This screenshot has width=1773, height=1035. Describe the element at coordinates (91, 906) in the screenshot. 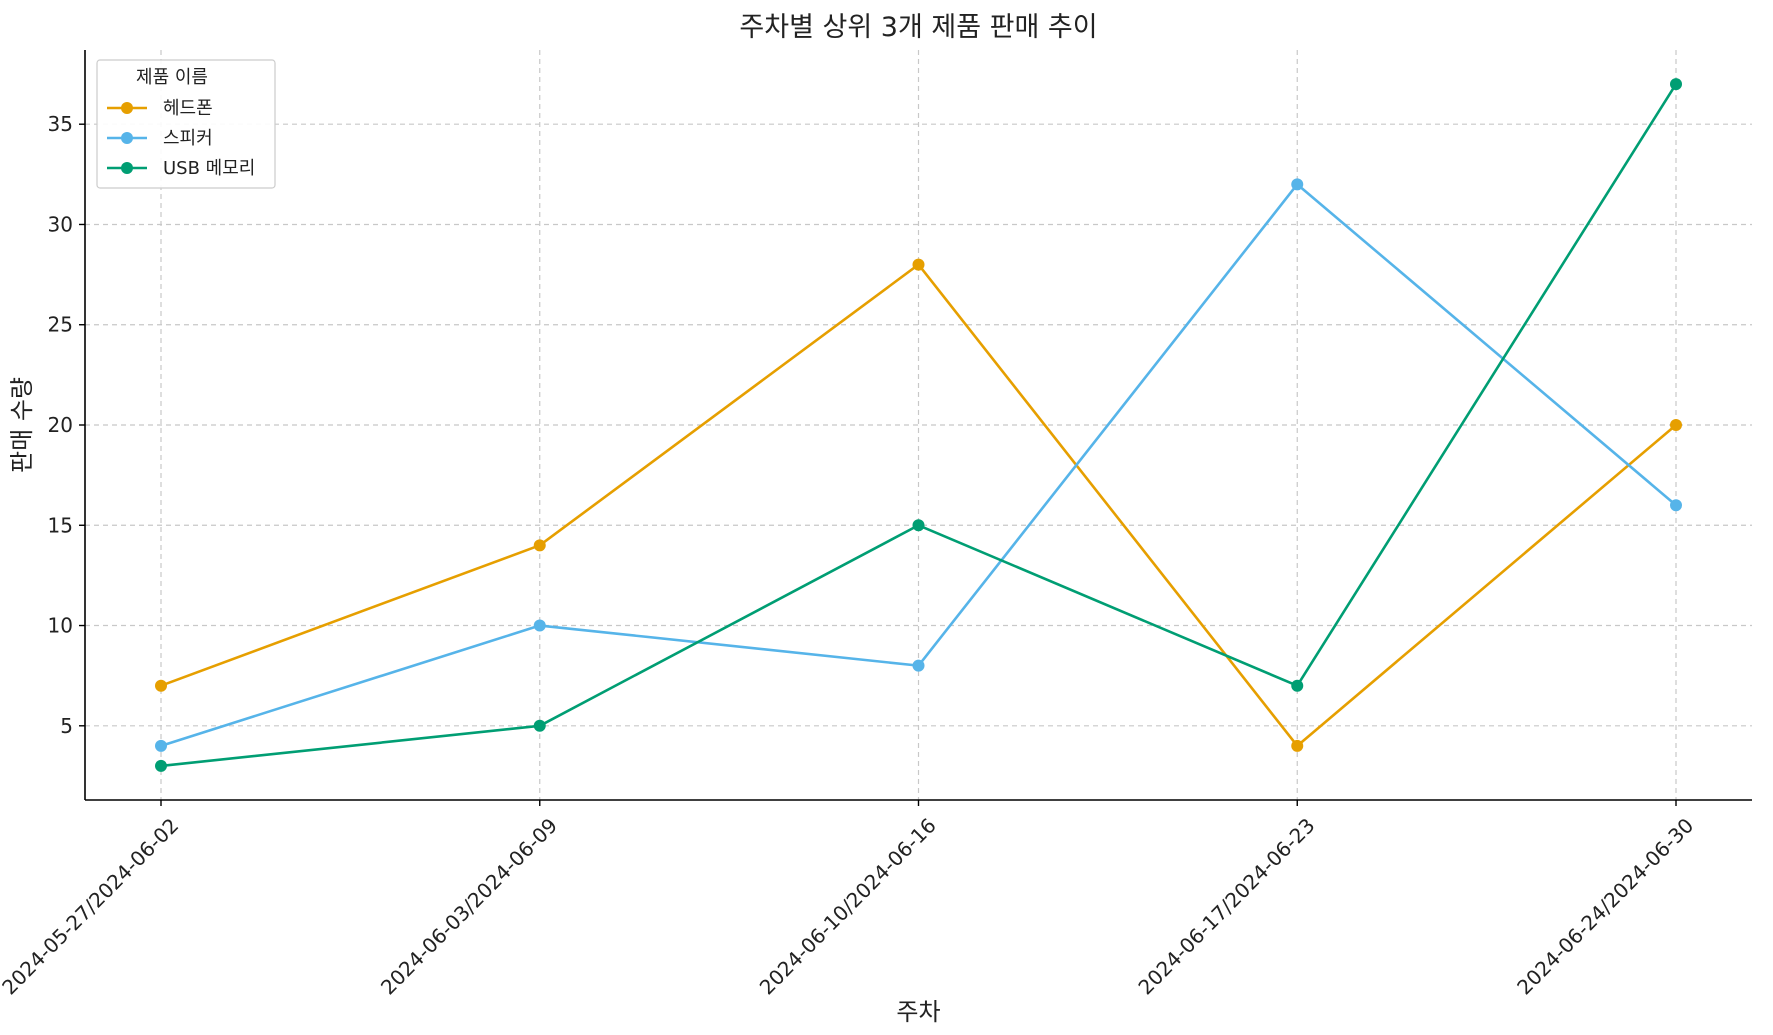

I see `x-tick-label: 2024-05-27/2024-06-02` at that location.